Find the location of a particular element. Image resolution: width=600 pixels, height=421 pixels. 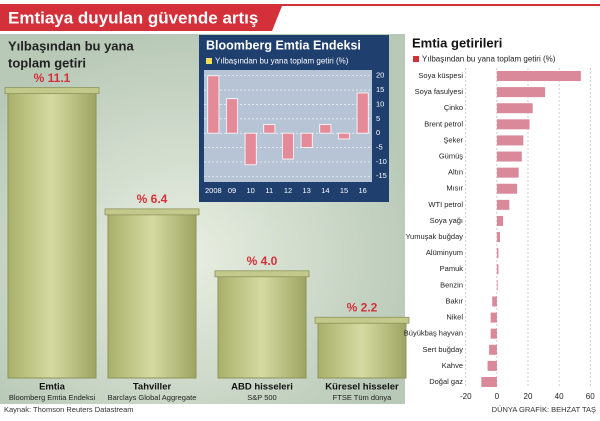

y-tick-label: -5 is located at coordinates (379, 147).